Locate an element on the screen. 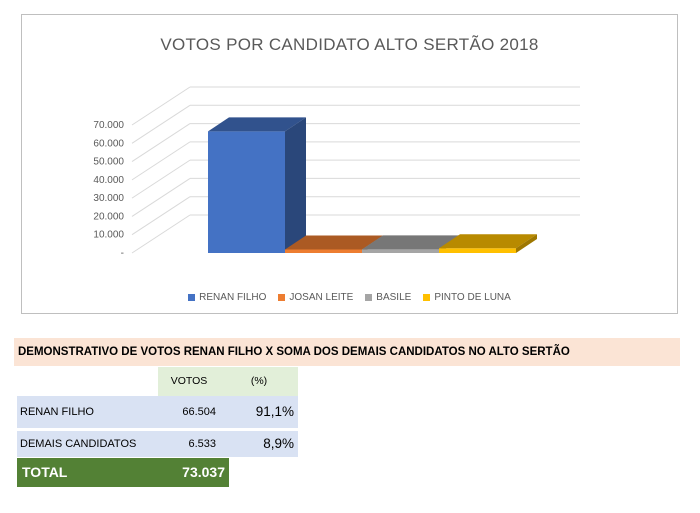  row-votes: 66.504 is located at coordinates (199, 412).